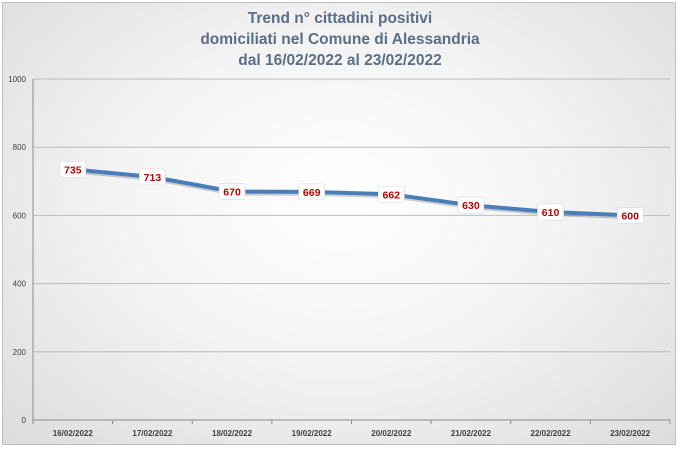 The image size is (680, 449). Describe the element at coordinates (232, 433) in the screenshot. I see `x-tick-label: 18/02/2022` at that location.